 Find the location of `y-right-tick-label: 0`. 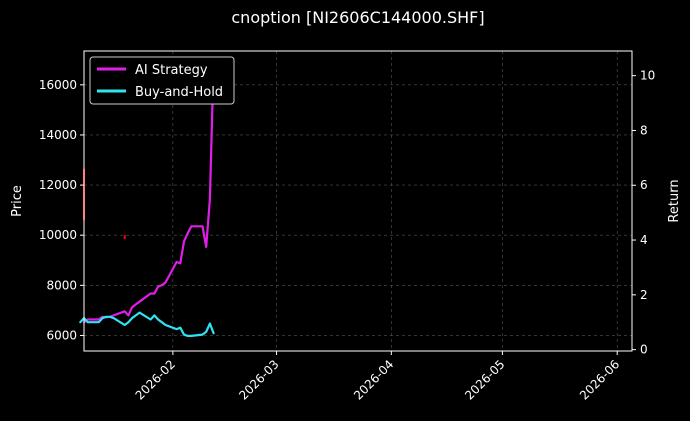

y-right-tick-label: 0 is located at coordinates (644, 350).